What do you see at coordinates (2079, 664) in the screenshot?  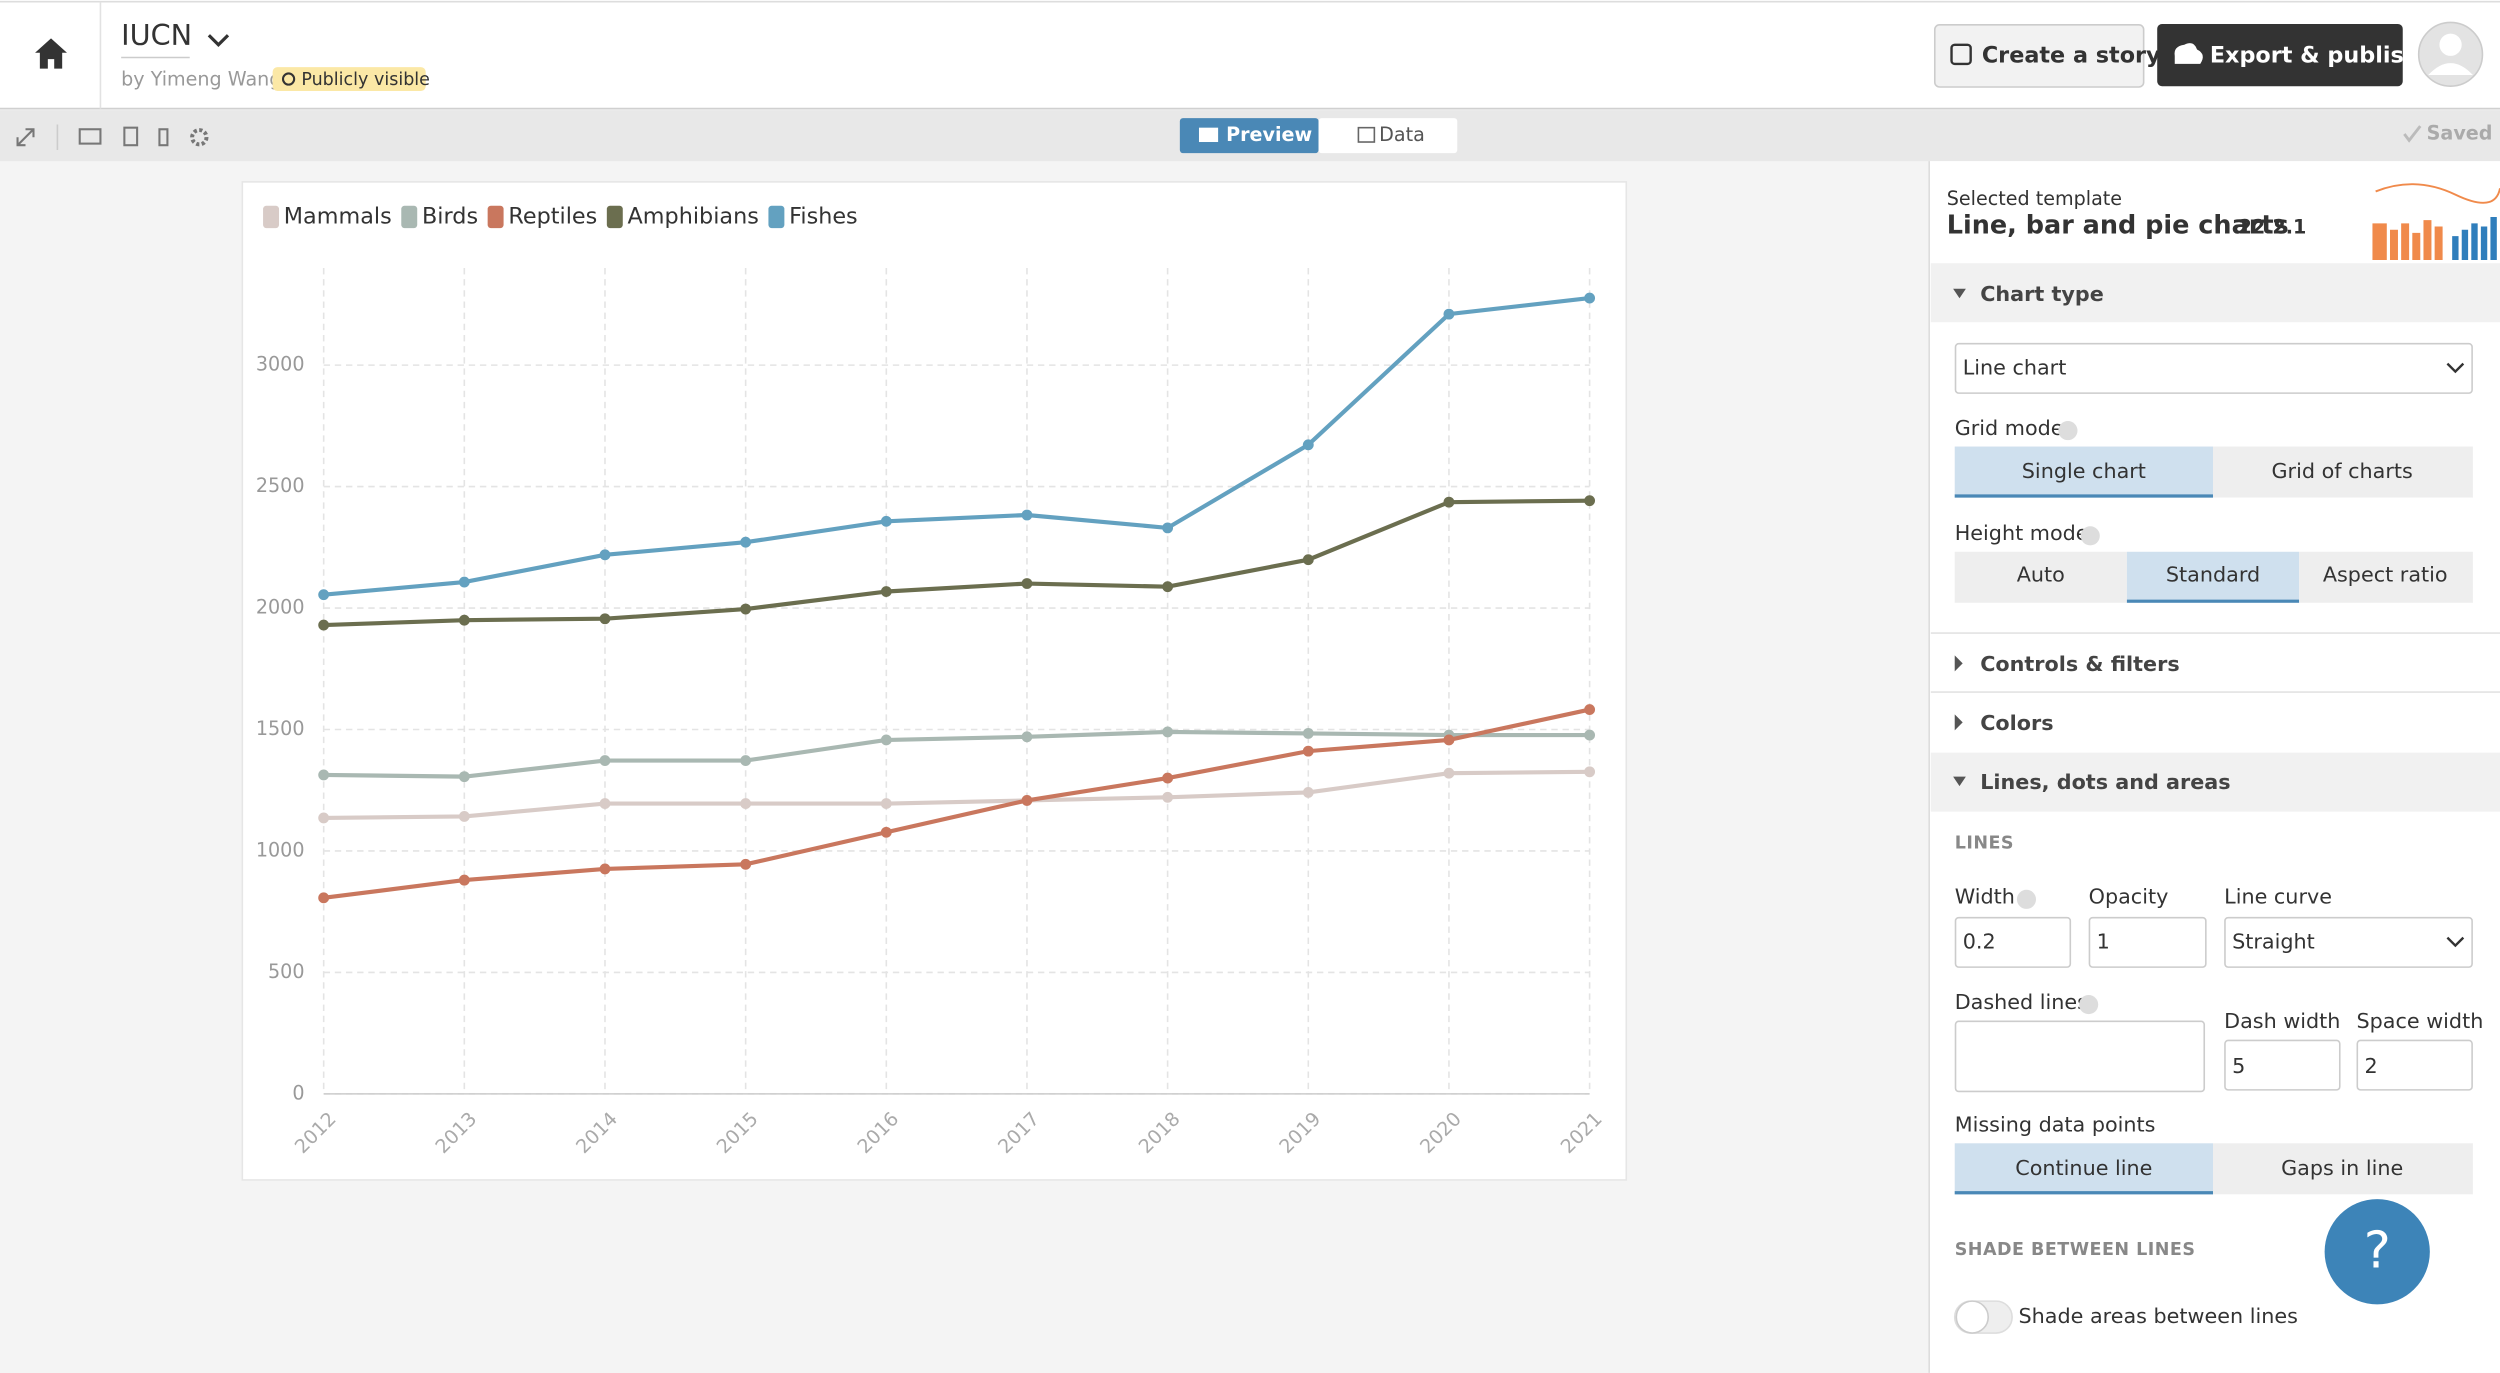 I see `section-title: Controls & filters` at bounding box center [2079, 664].